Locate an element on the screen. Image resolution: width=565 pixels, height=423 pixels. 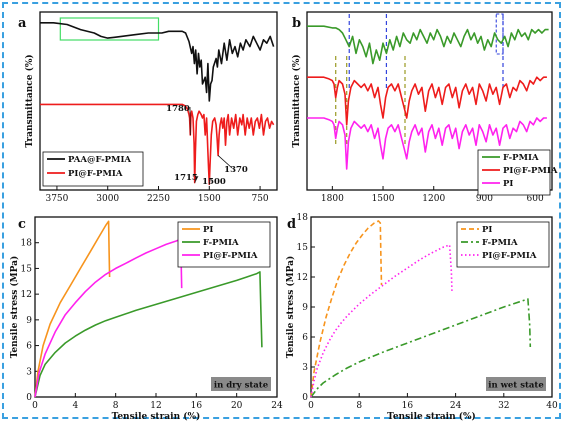
x-tick-label: 3000 is located at coordinates (107, 199).